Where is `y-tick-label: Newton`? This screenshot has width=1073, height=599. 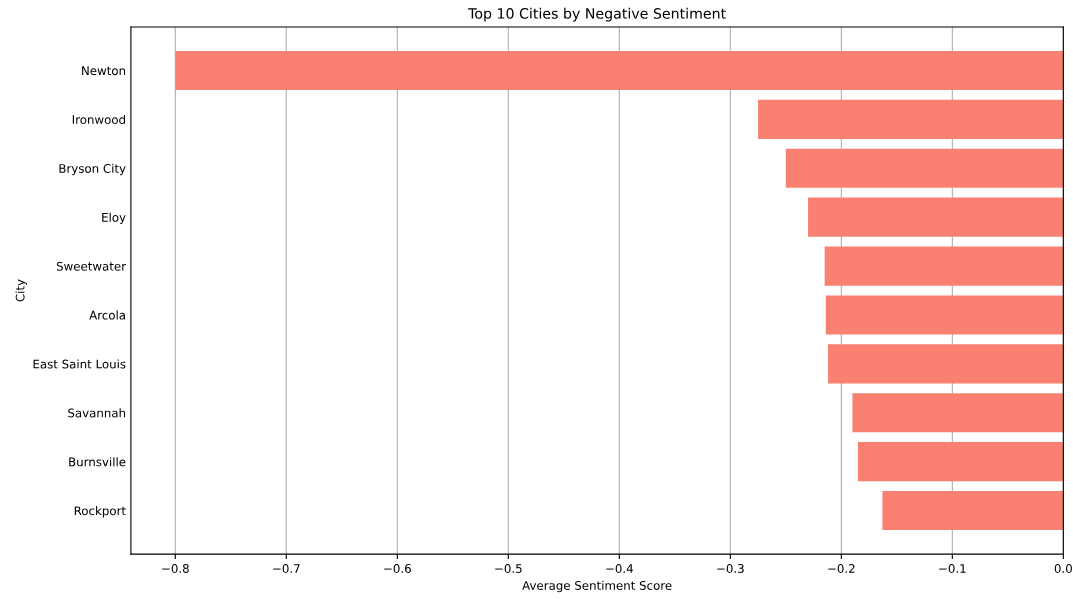
y-tick-label: Newton is located at coordinates (104, 71).